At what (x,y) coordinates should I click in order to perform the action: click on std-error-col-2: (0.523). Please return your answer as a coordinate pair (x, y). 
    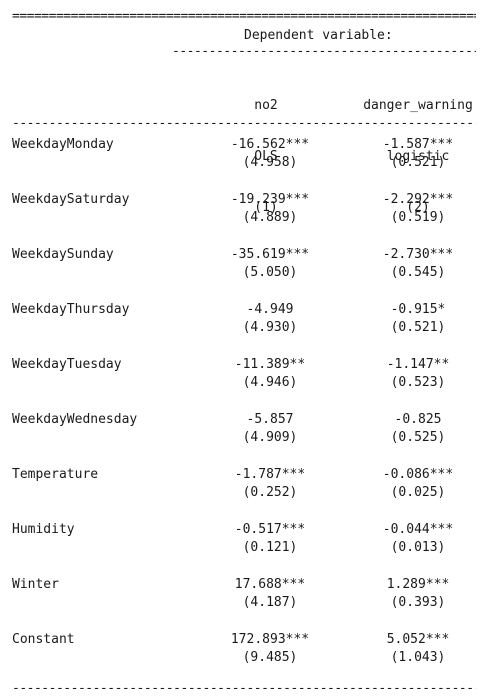
    Looking at the image, I should click on (418, 382).